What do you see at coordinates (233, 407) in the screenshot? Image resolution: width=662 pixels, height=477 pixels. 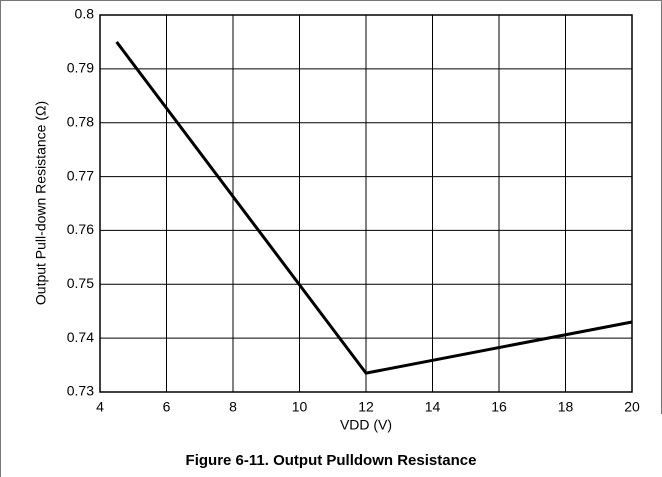 I see `x-tick-label: 8` at bounding box center [233, 407].